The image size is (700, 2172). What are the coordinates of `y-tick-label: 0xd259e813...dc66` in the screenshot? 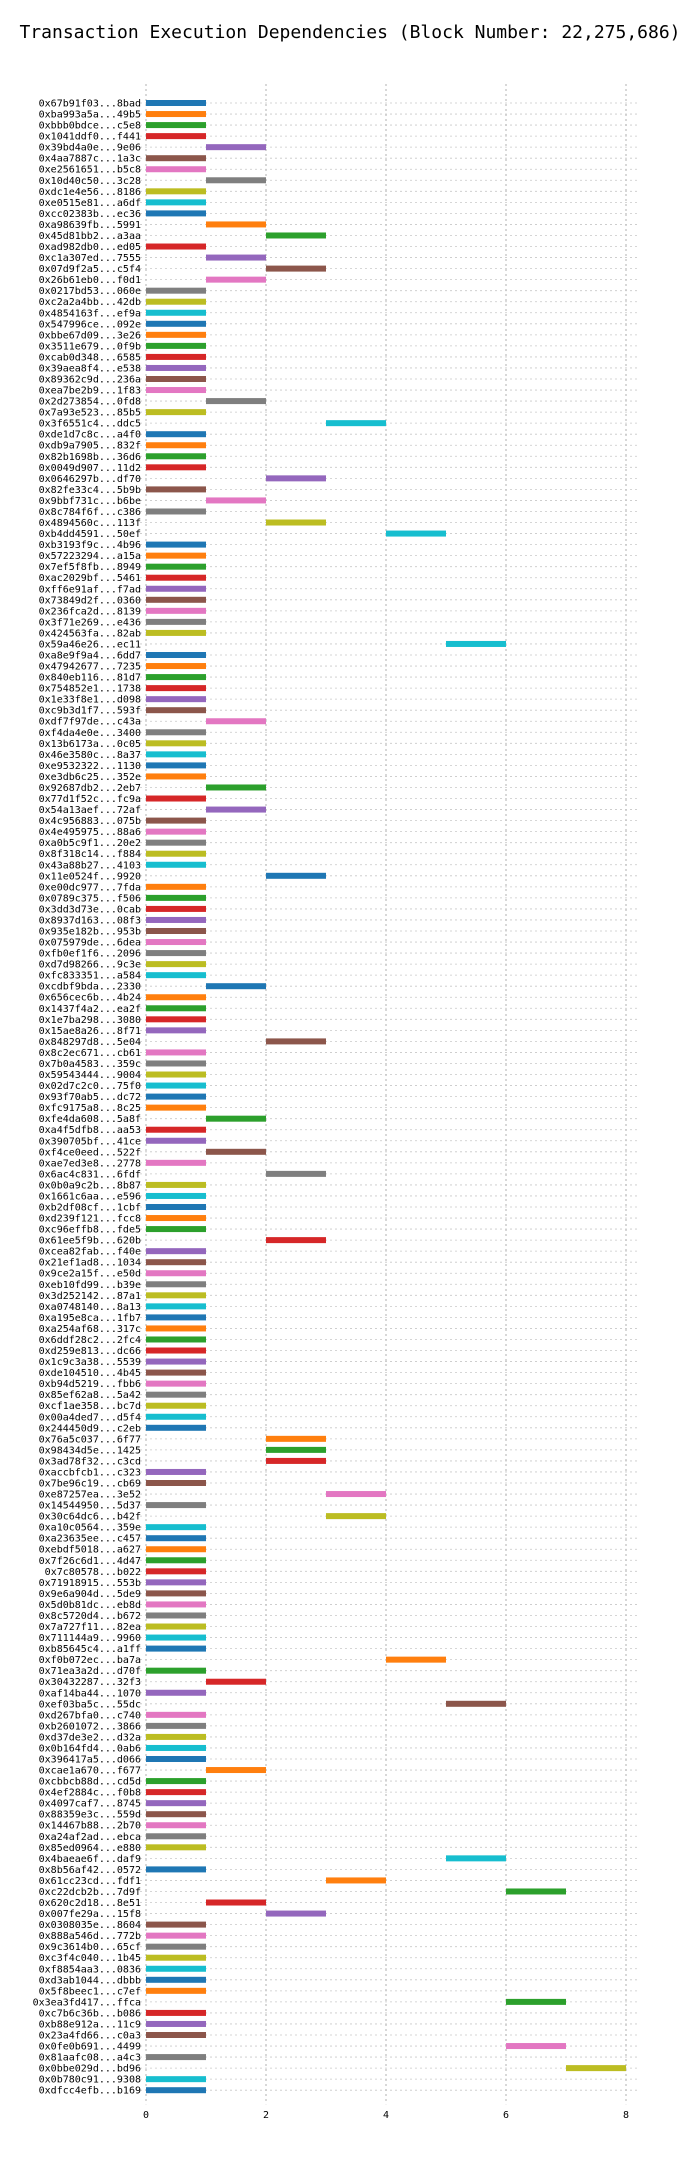 It's located at (90, 1351).